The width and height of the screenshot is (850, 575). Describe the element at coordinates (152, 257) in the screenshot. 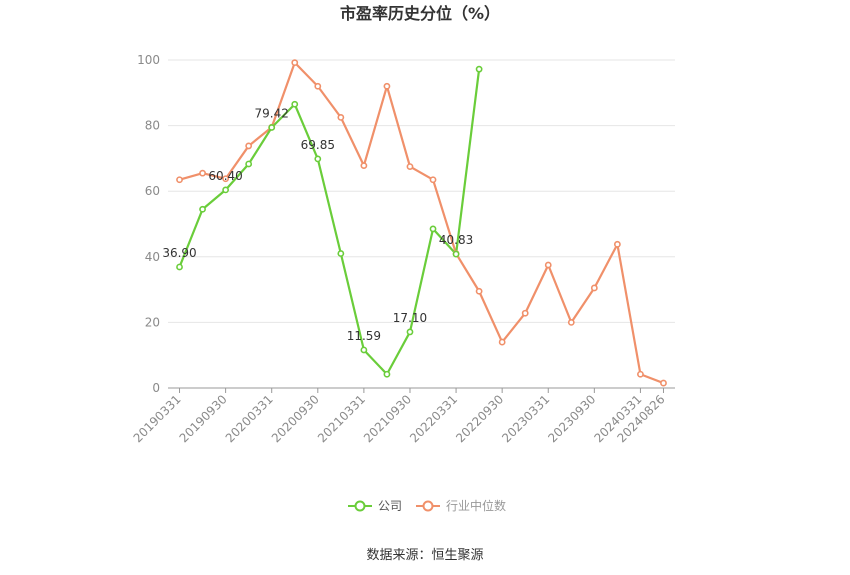

I see `y-tick-label: 40` at that location.